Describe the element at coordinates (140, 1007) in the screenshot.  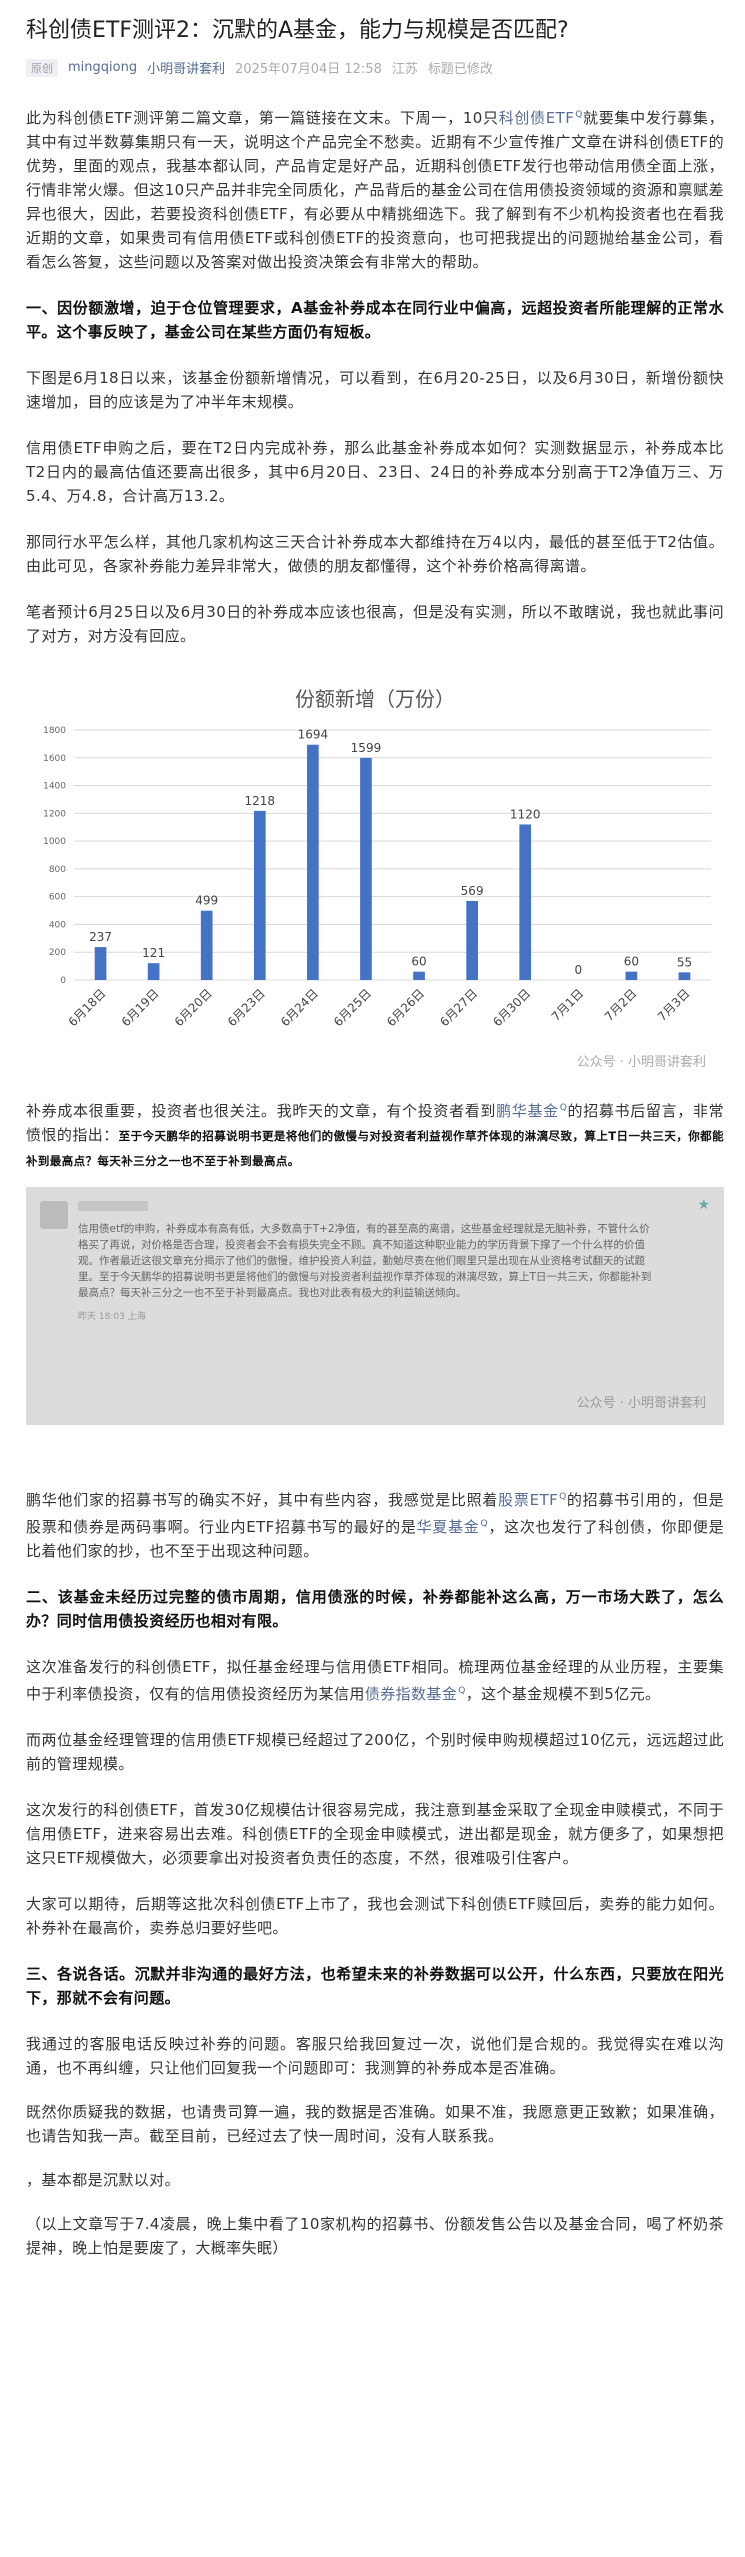
I see `x-tick-label: 6月19日` at that location.